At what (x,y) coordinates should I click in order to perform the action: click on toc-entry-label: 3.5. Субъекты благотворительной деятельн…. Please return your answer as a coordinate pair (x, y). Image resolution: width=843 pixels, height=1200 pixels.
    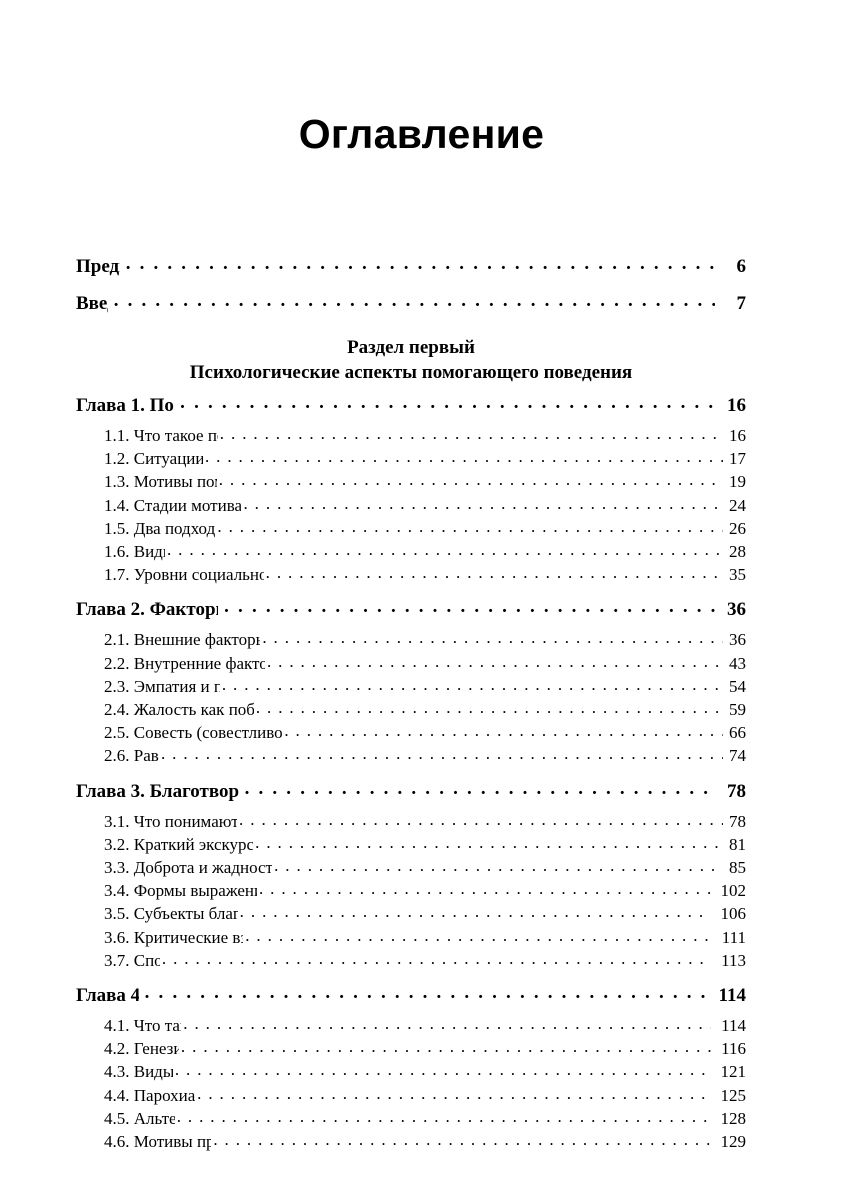
    Looking at the image, I should click on (171, 914).